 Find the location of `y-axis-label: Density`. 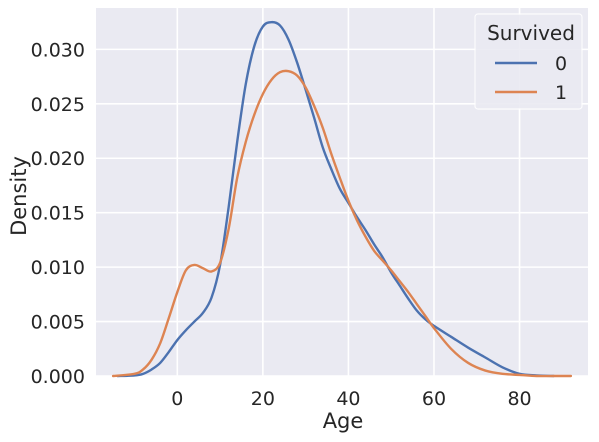

y-axis-label: Density is located at coordinates (19, 196).